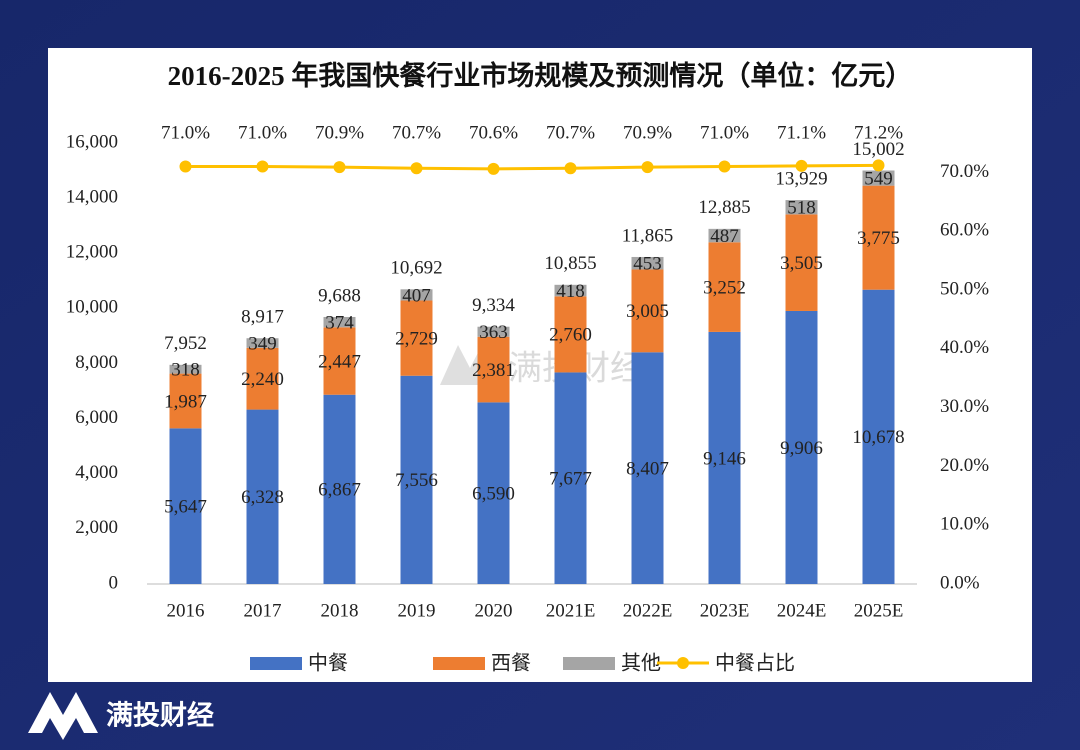  Describe the element at coordinates (92, 252) in the screenshot. I see `y-tick-label: 12,000` at that location.